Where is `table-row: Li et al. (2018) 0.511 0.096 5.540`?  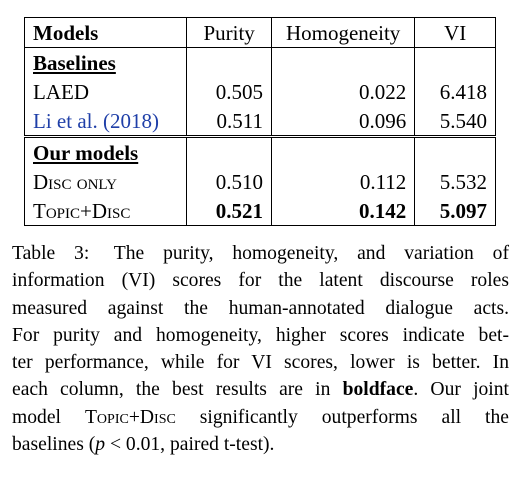 table-row: Li et al. (2018) 0.511 0.096 5.540 is located at coordinates (260, 121).